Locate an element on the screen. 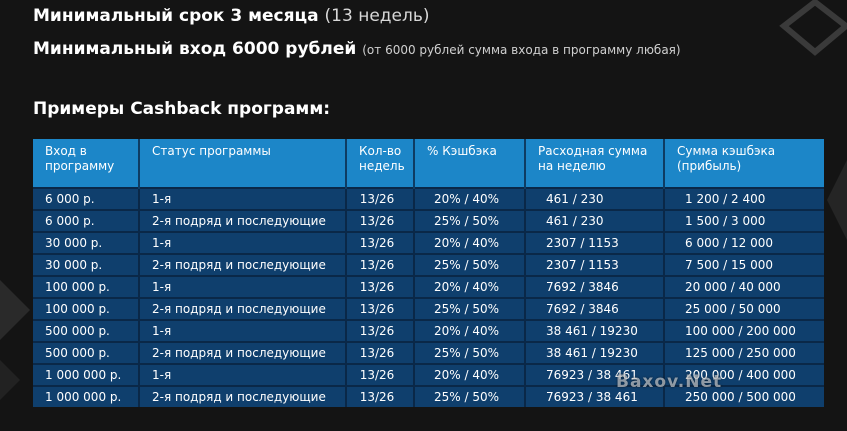 The image size is (847, 431). col-header-status: Статус программы is located at coordinates (243, 163).